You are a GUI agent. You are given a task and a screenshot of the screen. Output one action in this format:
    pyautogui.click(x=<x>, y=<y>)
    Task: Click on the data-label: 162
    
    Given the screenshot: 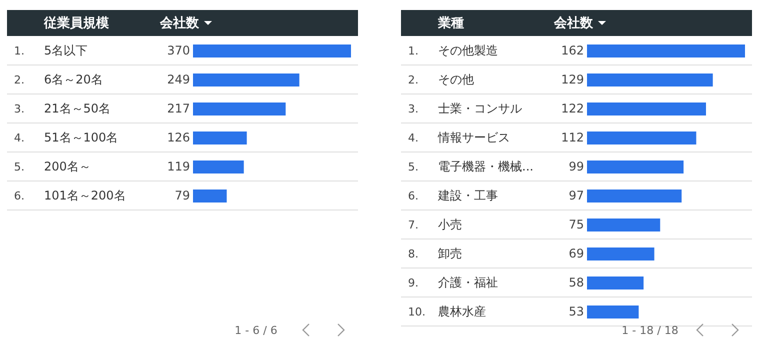 What is the action you would take?
    pyautogui.click(x=572, y=51)
    